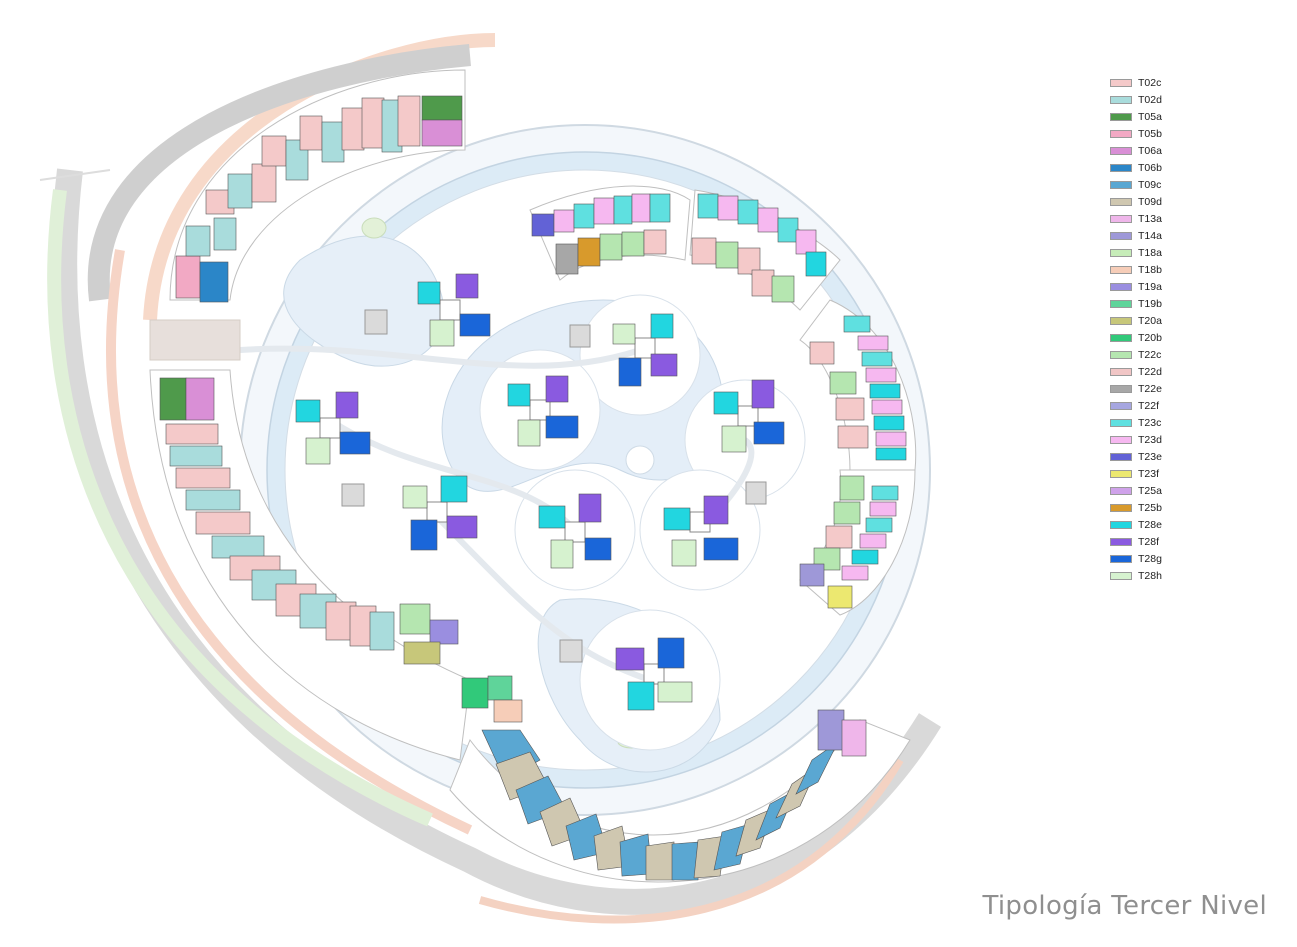 The image size is (1297, 947). What do you see at coordinates (1170, 286) in the screenshot?
I see `legend-item: T19a` at bounding box center [1170, 286].